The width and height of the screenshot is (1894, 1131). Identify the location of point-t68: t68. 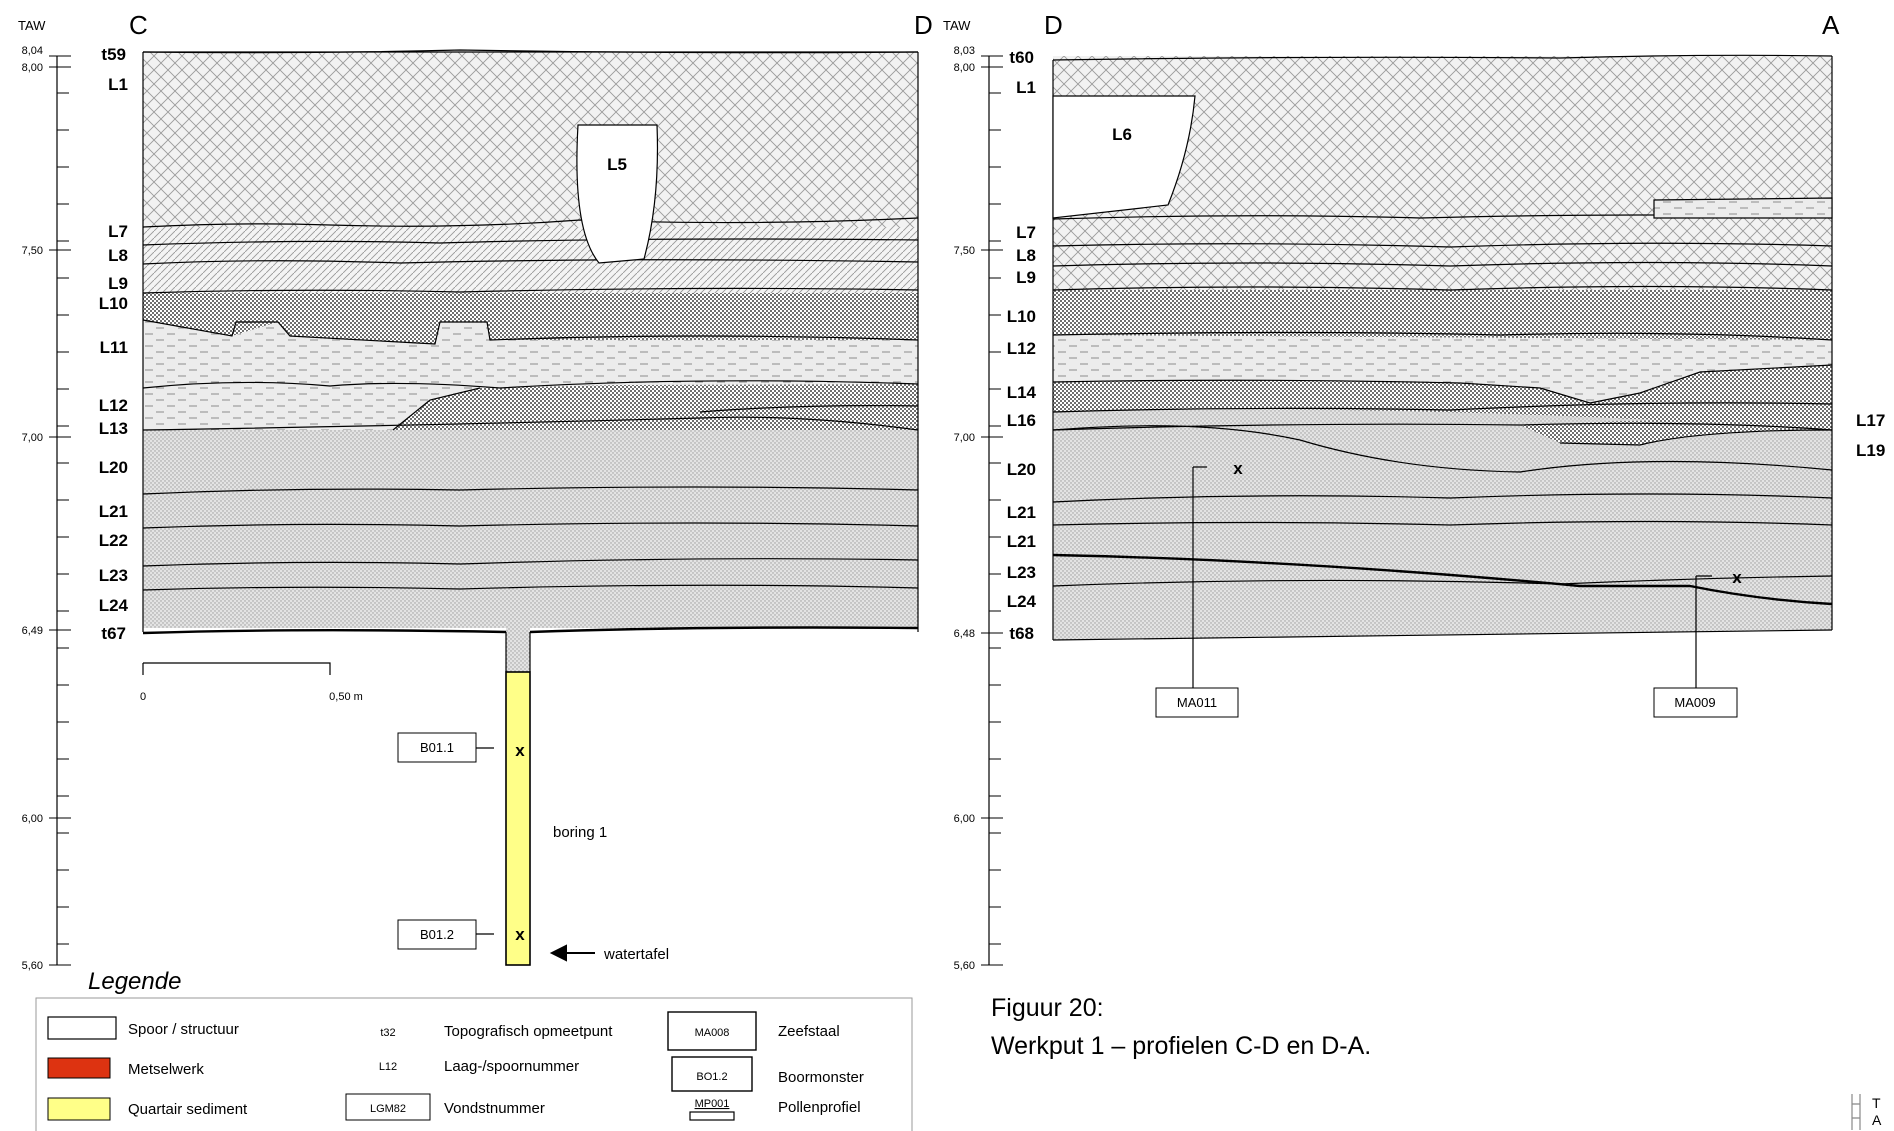
(1021, 633).